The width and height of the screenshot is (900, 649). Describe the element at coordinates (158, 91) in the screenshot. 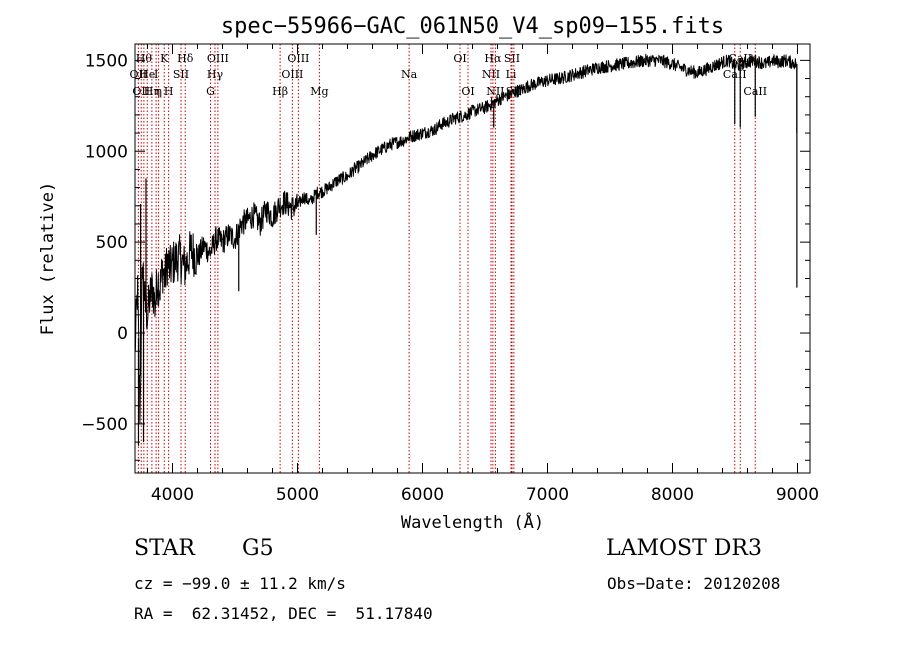

I see `line-marker-label: η` at that location.